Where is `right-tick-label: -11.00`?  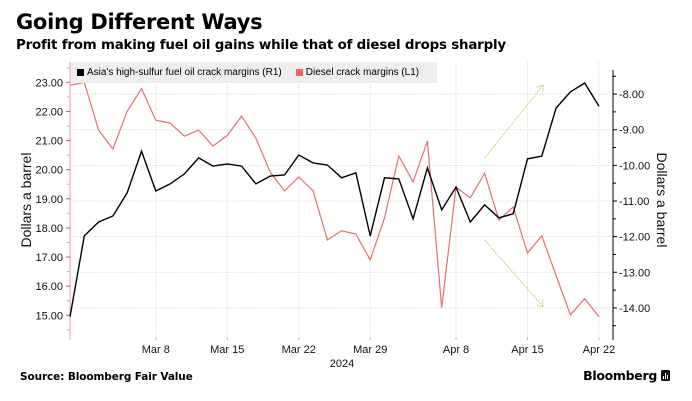
right-tick-label: -11.00 is located at coordinates (634, 202).